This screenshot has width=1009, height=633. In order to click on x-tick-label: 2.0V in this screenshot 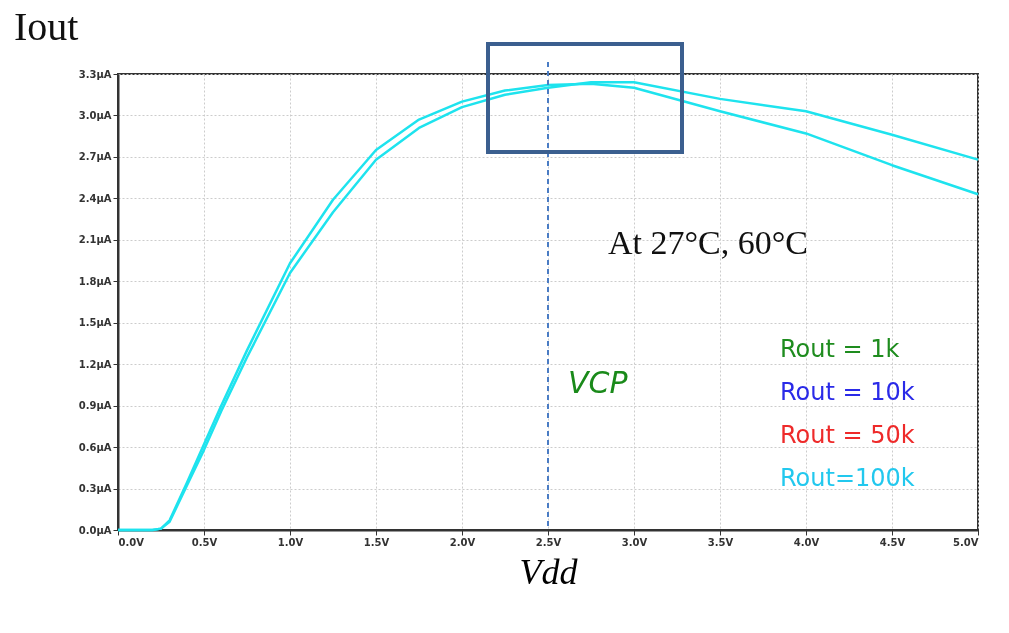, I will do `click(462, 542)`.